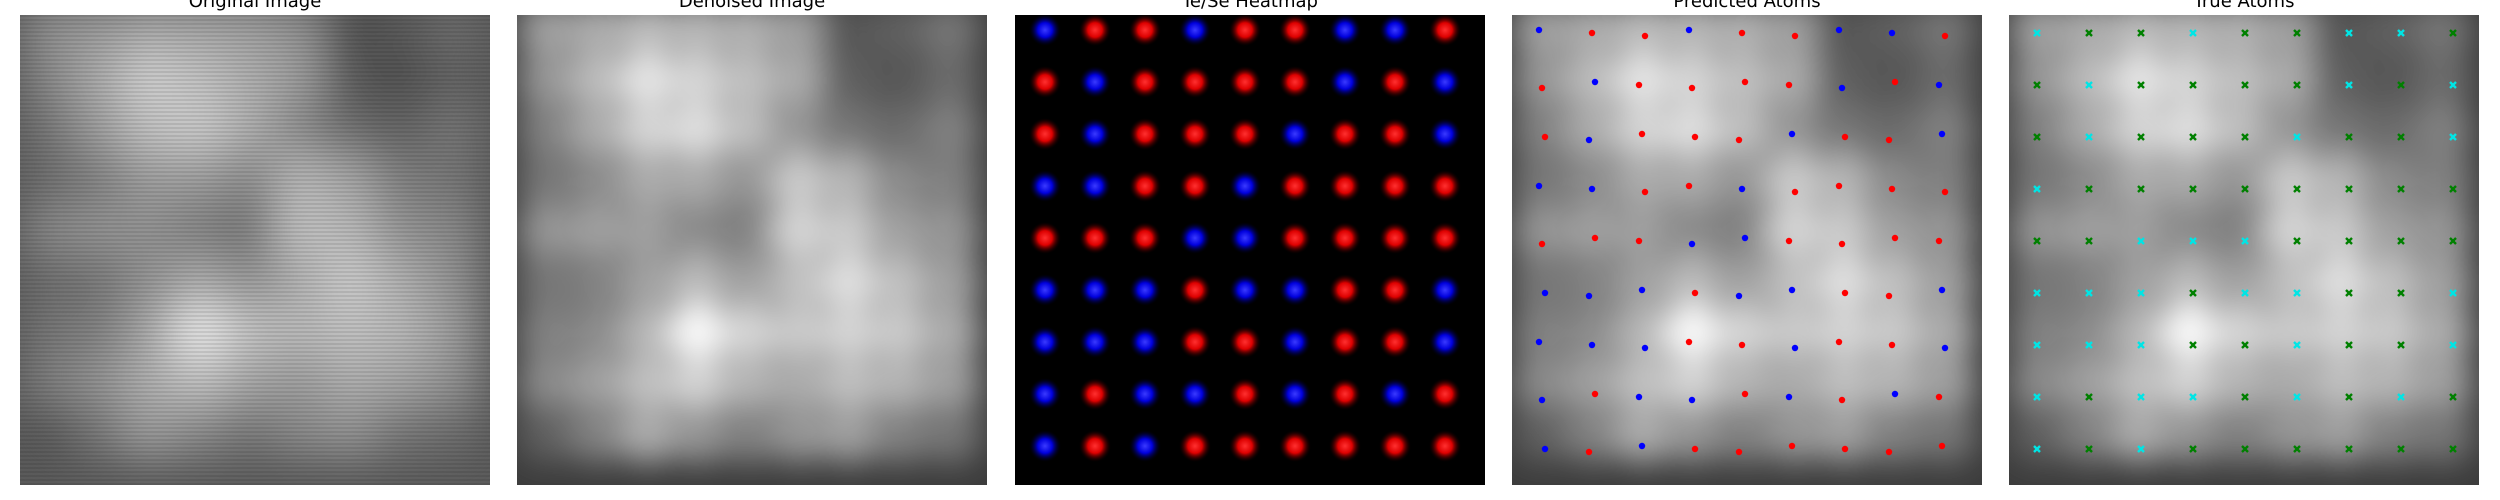 The height and width of the screenshot is (500, 2500). I want to click on panel-title-heatmap: Te/Se Heatmap, so click(1250, 6).